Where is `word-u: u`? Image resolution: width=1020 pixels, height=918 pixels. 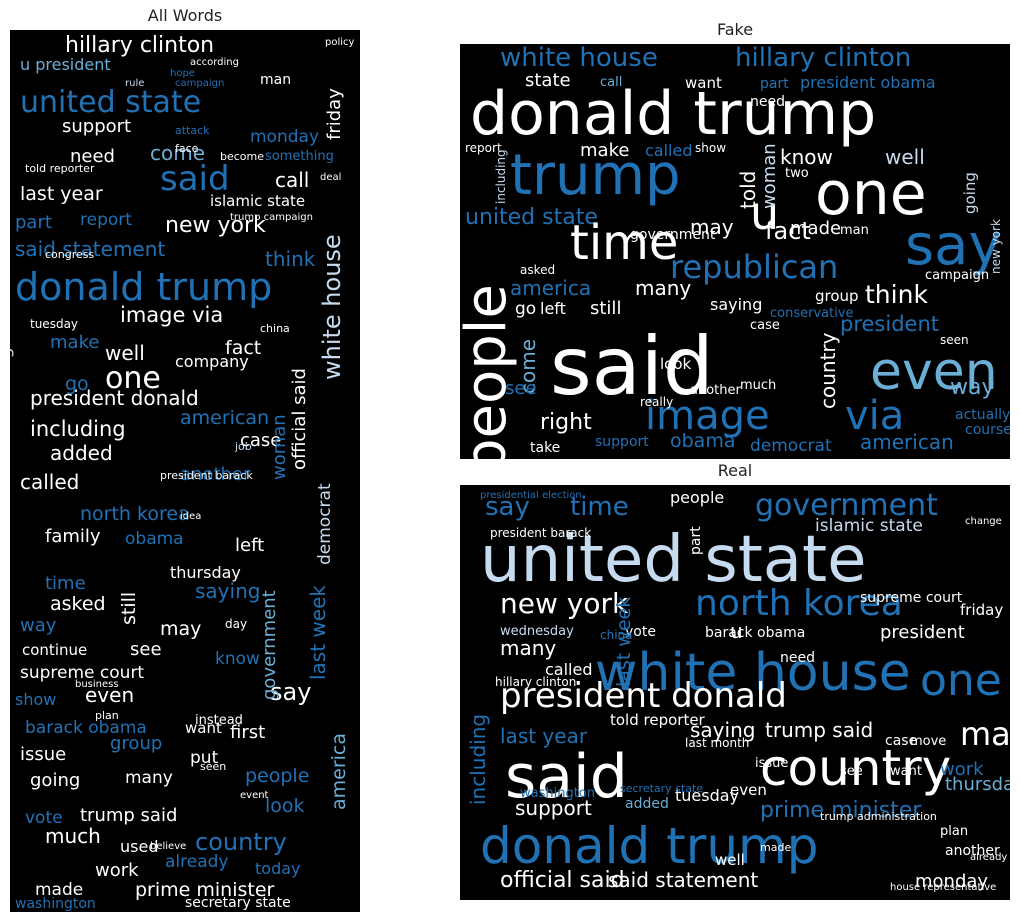 word-u: u is located at coordinates (764, 213).